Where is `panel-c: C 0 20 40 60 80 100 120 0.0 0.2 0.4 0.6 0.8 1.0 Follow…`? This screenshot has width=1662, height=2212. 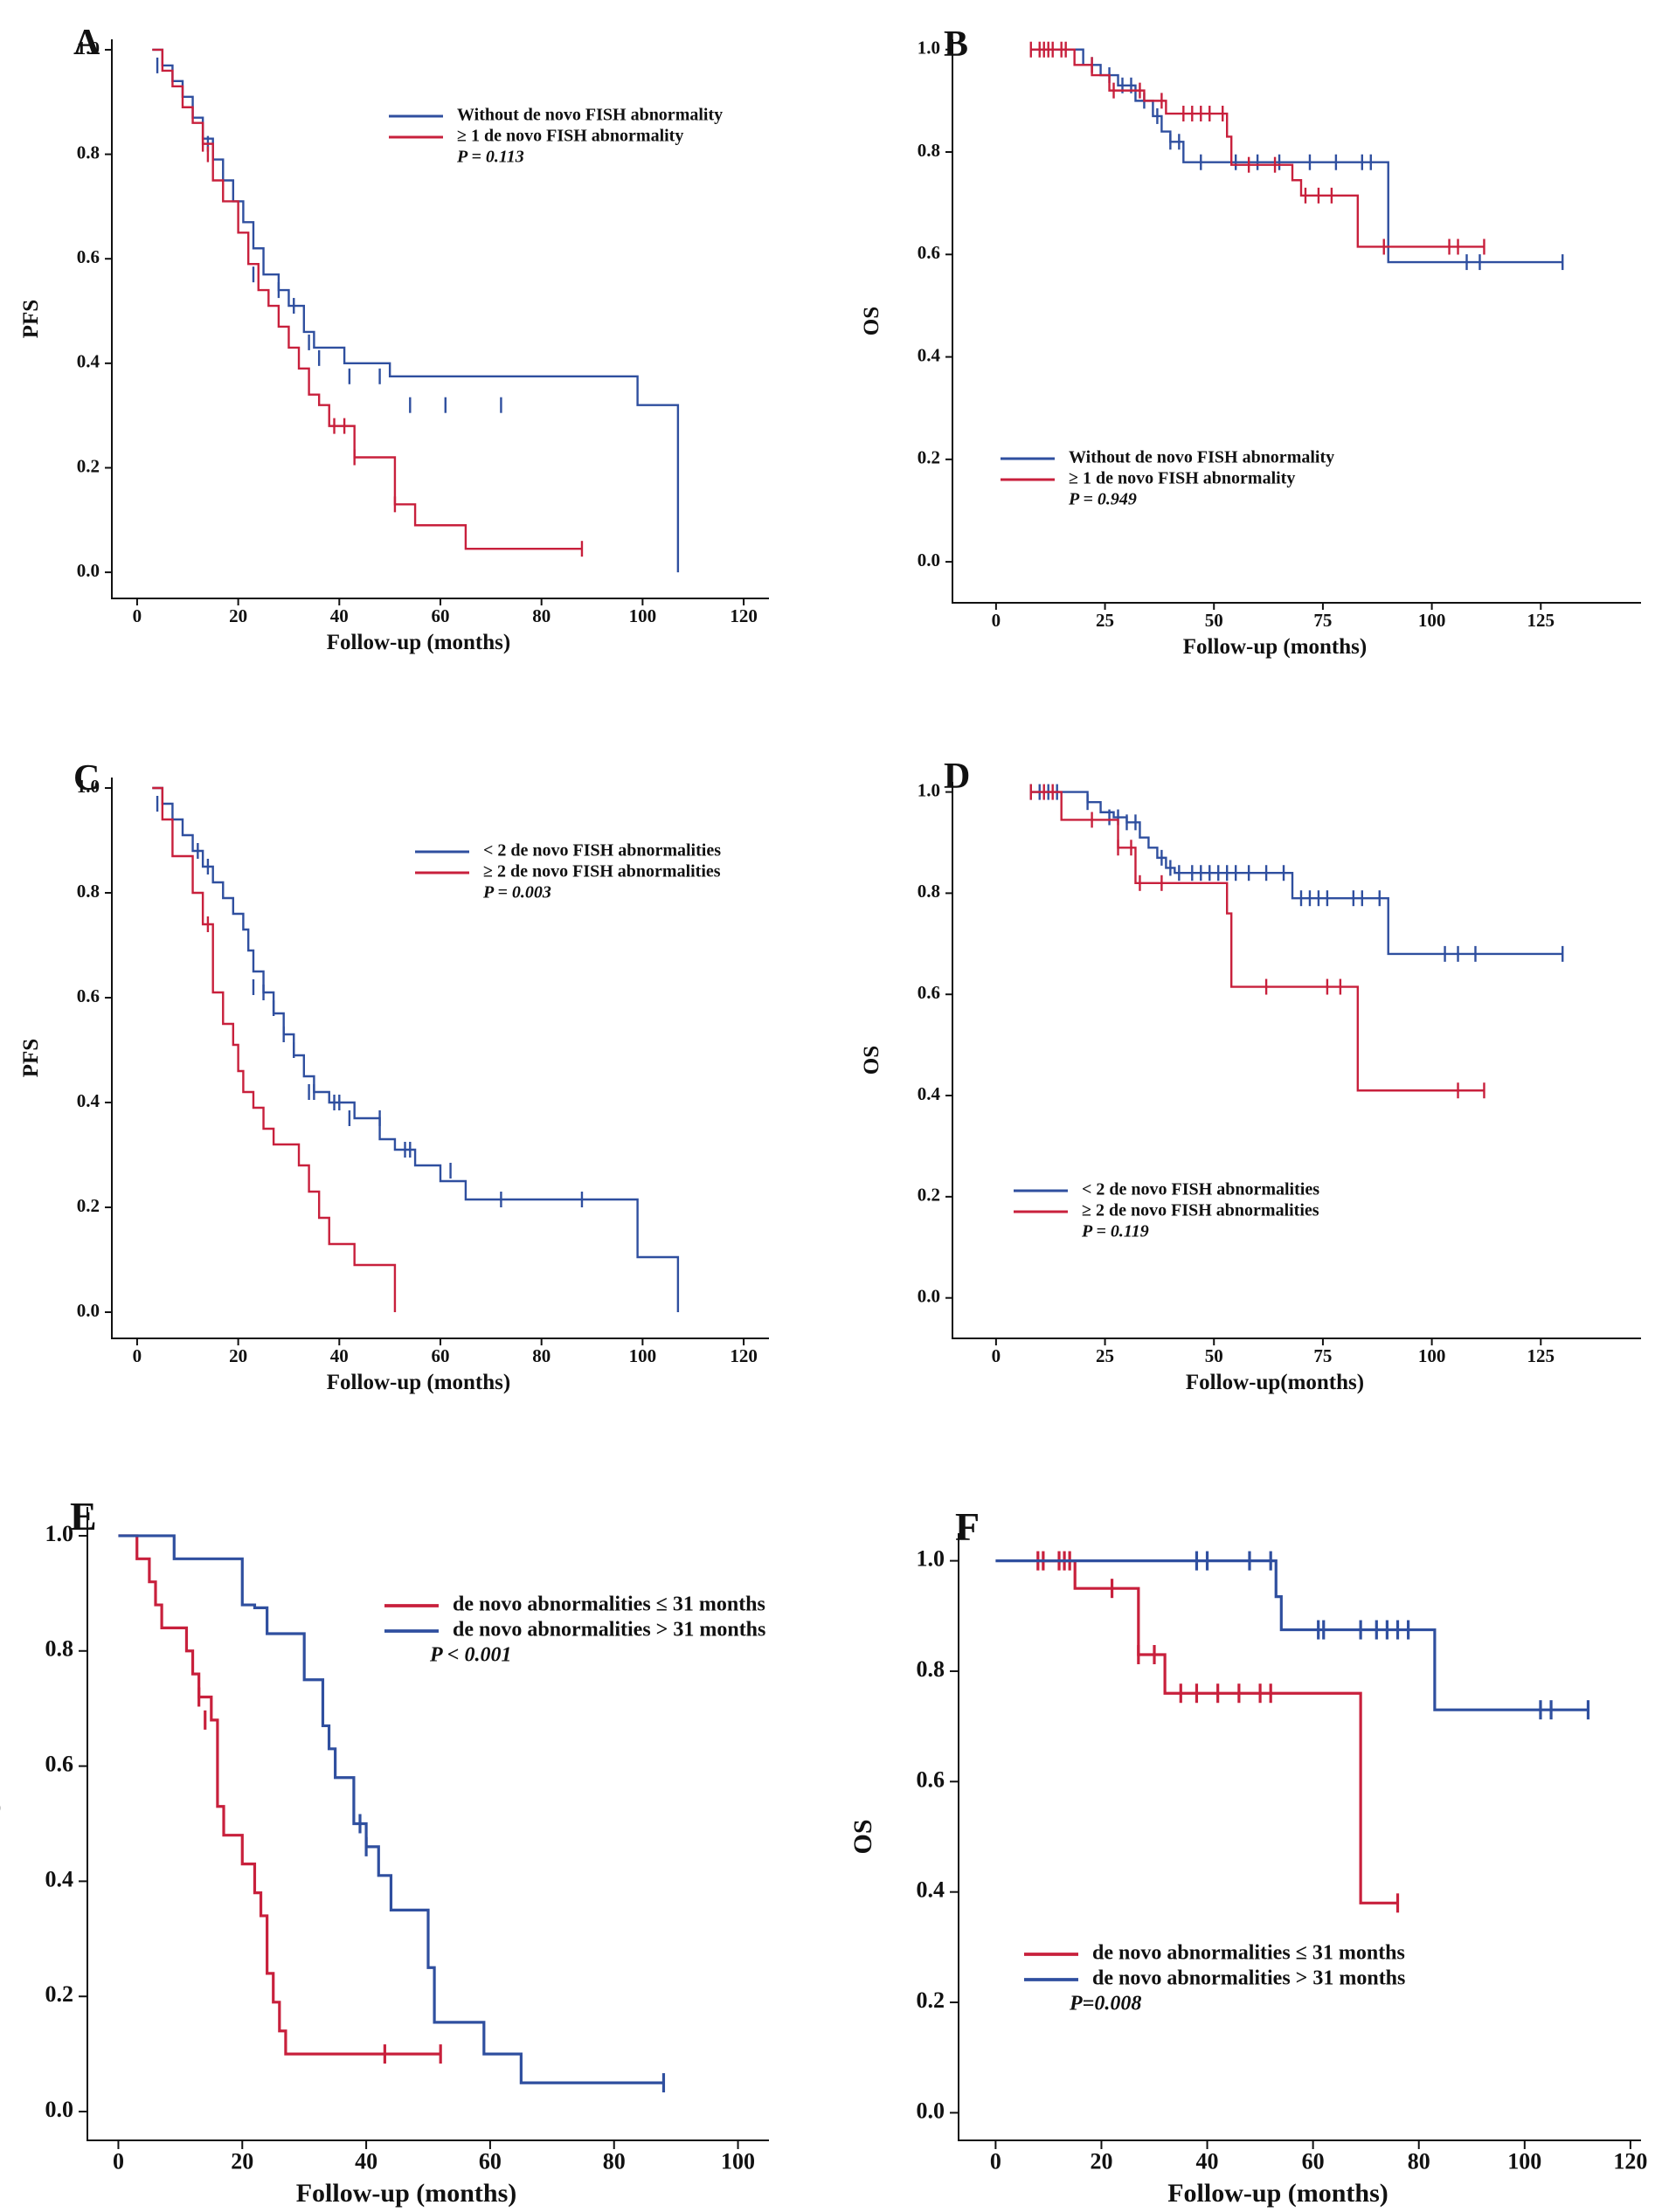
panel-c: C 0 20 40 60 80 100 120 0.0 0.2 0.4 0.6 0.8 1.0 Follow… is located at coordinates (394, 1076).